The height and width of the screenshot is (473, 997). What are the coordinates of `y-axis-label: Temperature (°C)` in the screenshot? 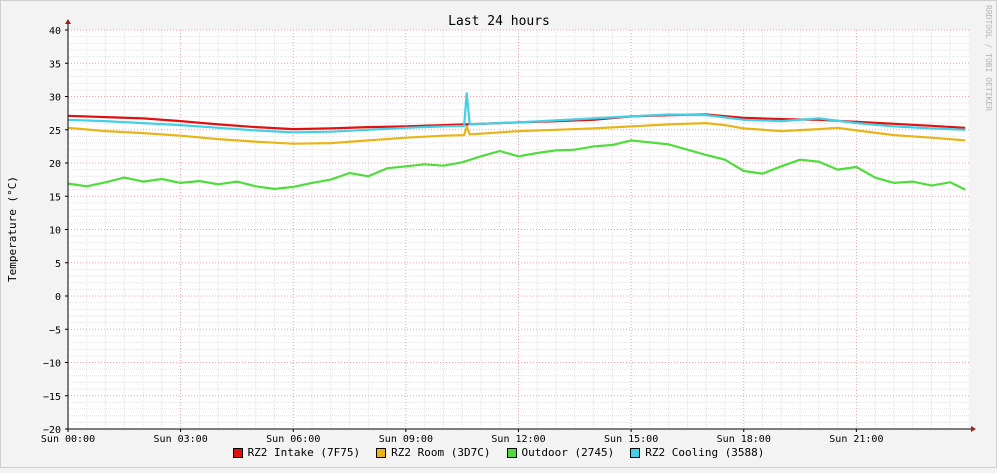 It's located at (12, 229).